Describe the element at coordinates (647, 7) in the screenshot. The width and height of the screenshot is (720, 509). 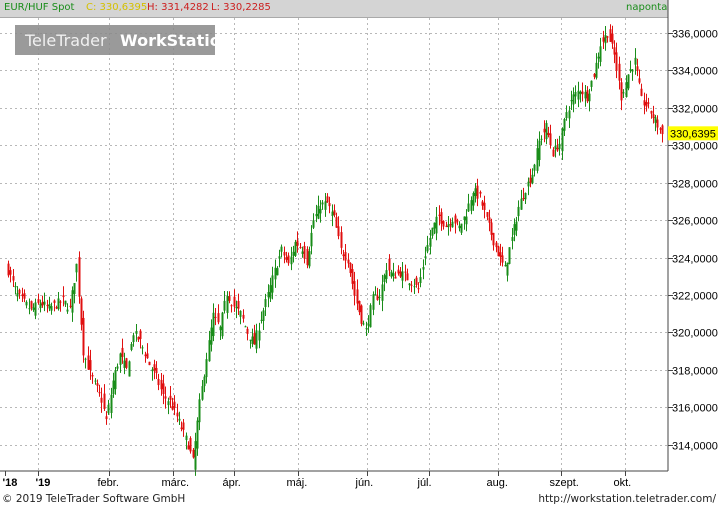
I see `period-label: naponta` at that location.